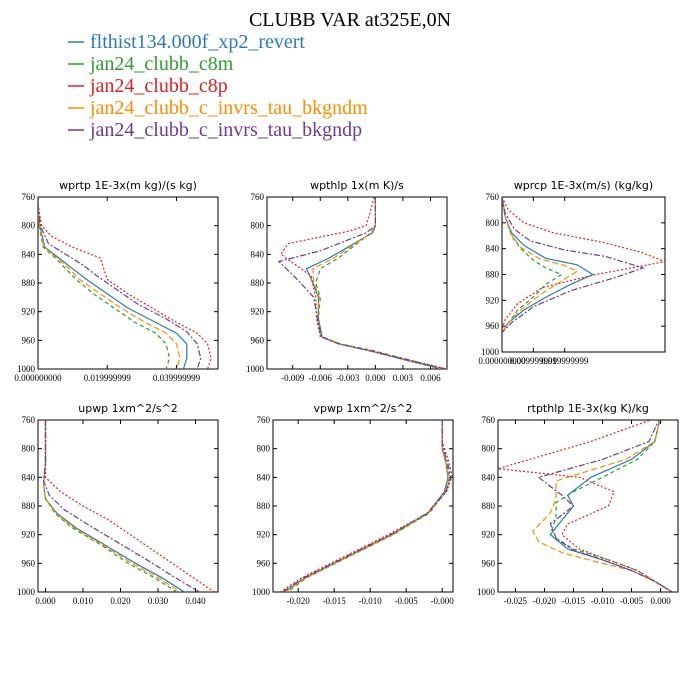 The image size is (700, 700). I want to click on x-tick-label: -0.010, so click(371, 601).